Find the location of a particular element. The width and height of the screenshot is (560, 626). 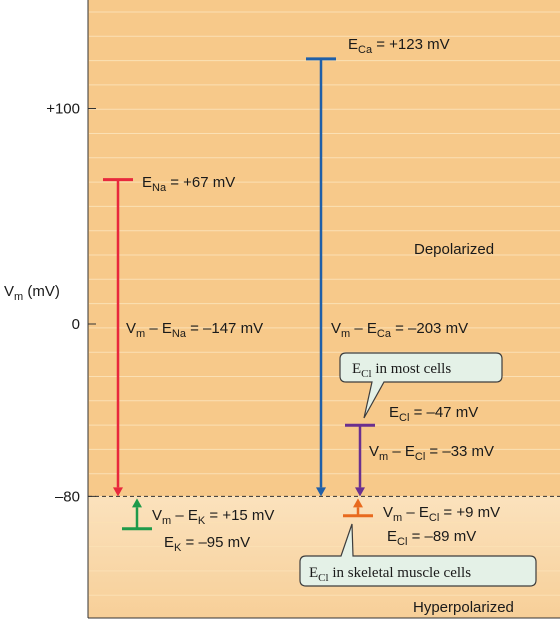

depolarized-label: Depolarized is located at coordinates (454, 249).